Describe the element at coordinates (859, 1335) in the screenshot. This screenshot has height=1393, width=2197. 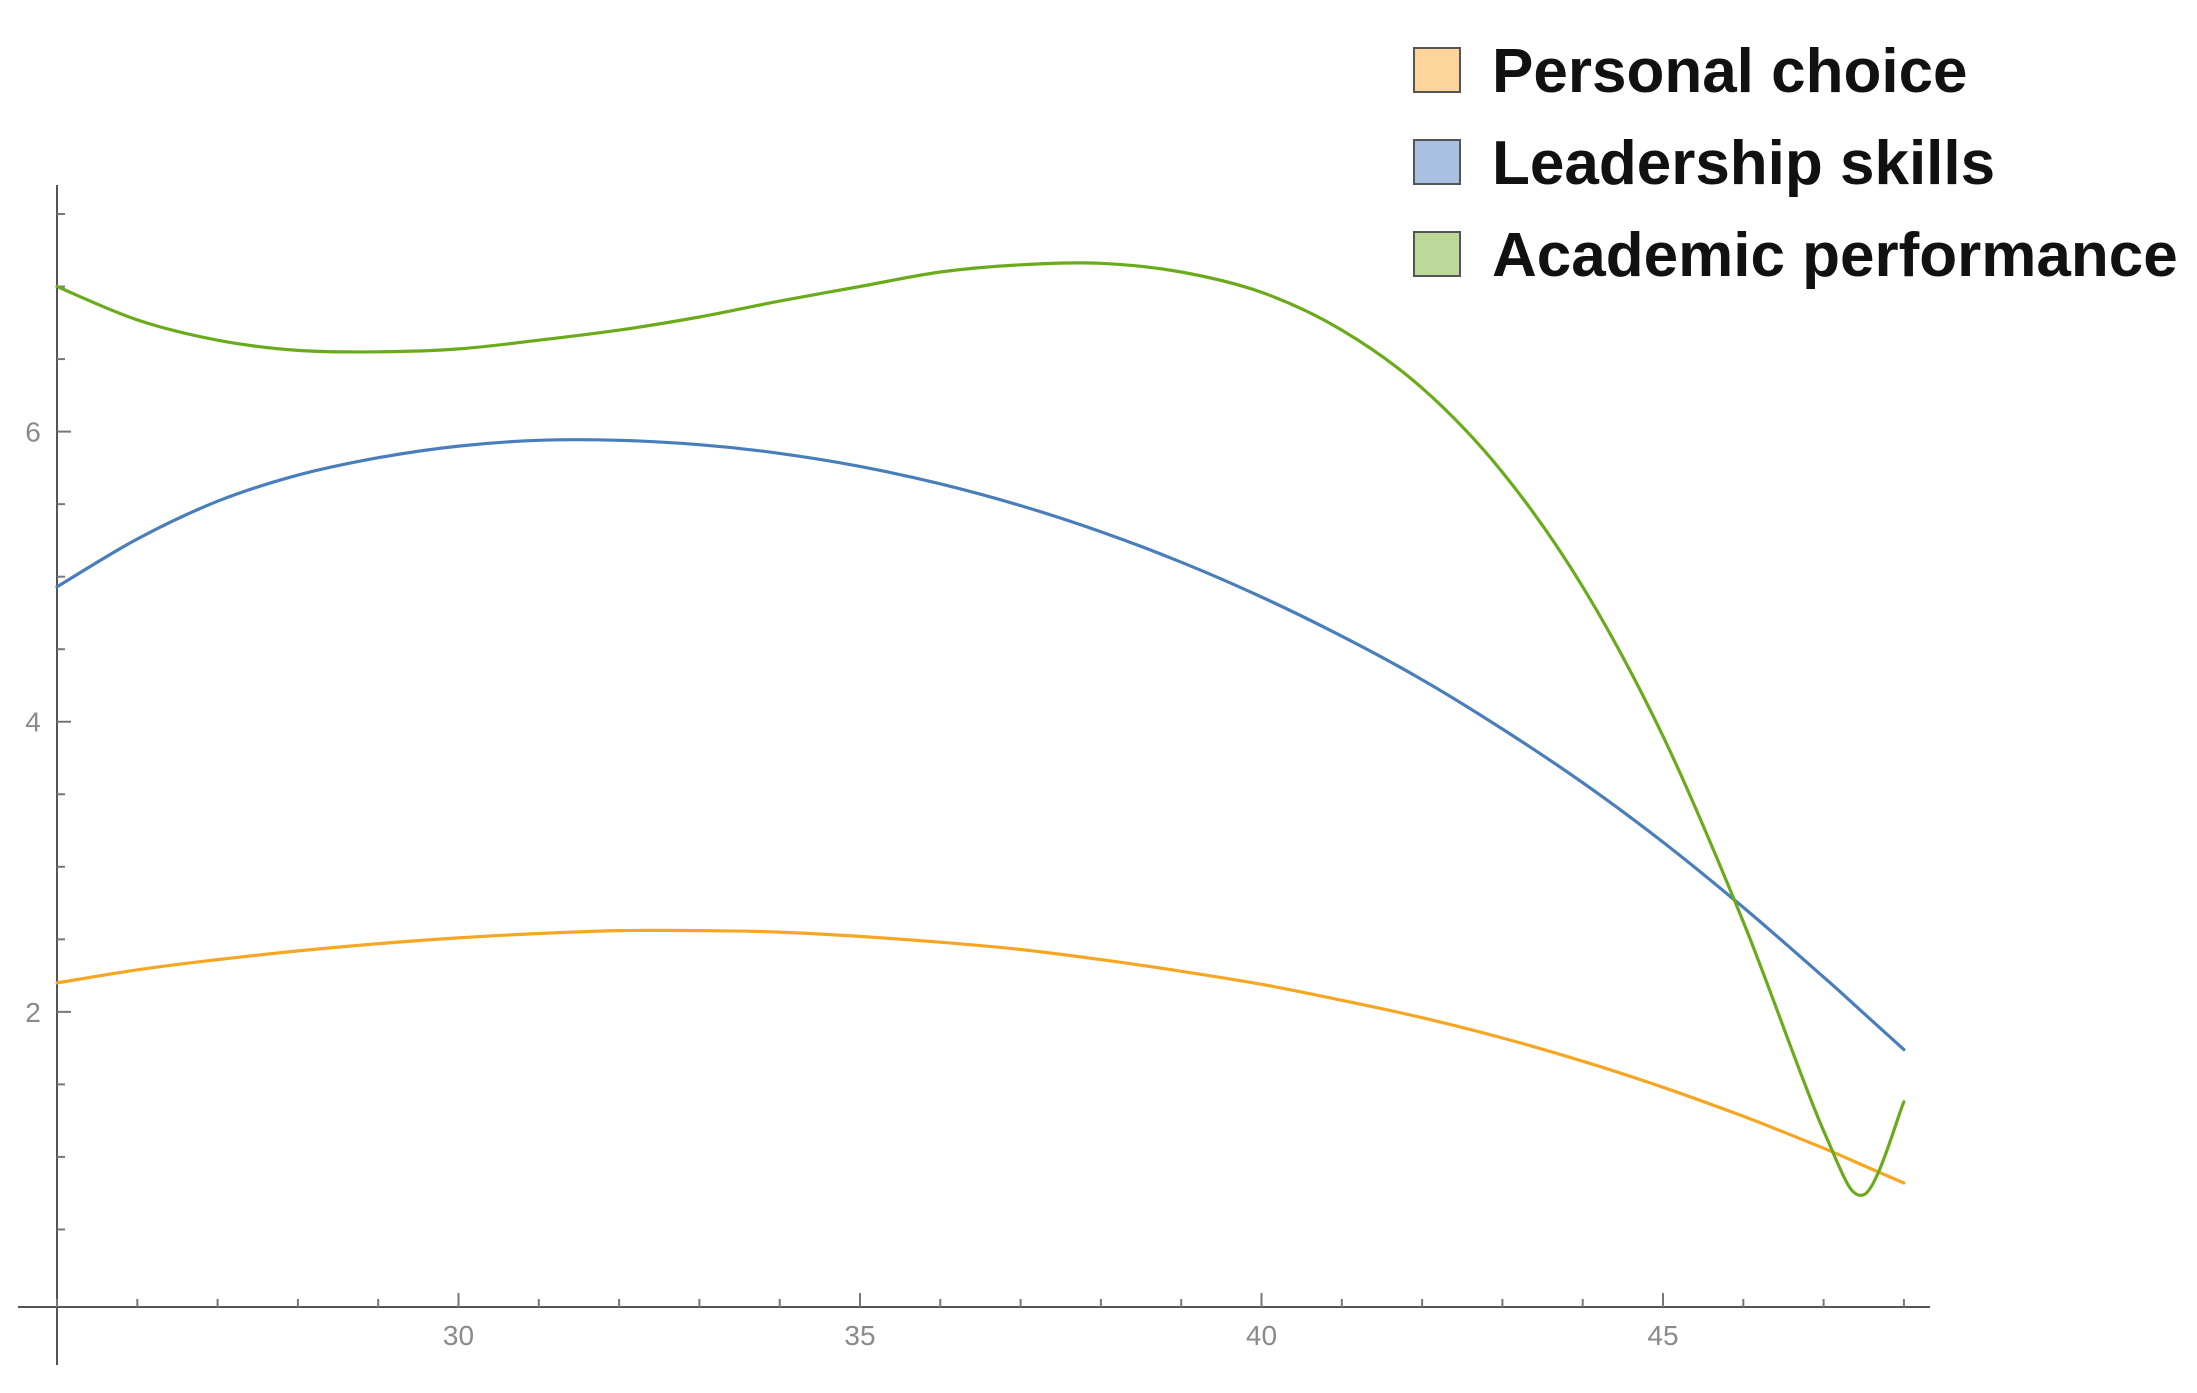
I see `x-tick-label: 35` at that location.